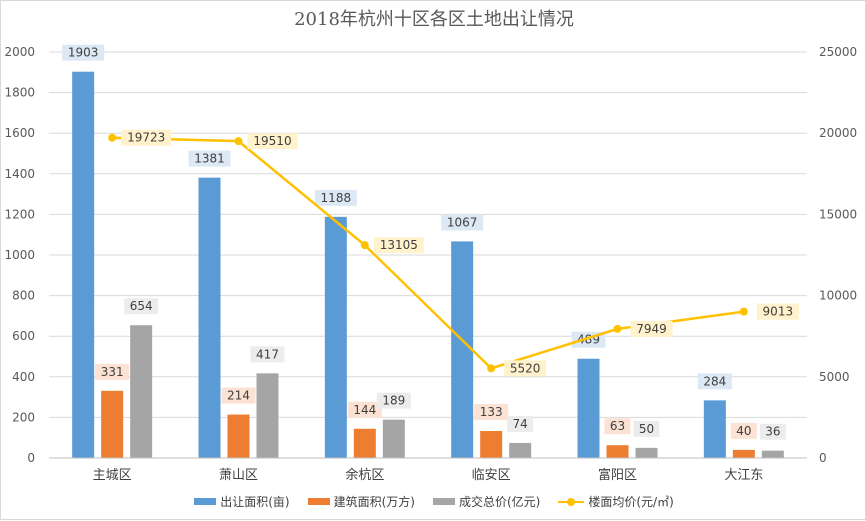  Describe the element at coordinates (743, 475) in the screenshot. I see `x-tick-label: 大江东` at that location.